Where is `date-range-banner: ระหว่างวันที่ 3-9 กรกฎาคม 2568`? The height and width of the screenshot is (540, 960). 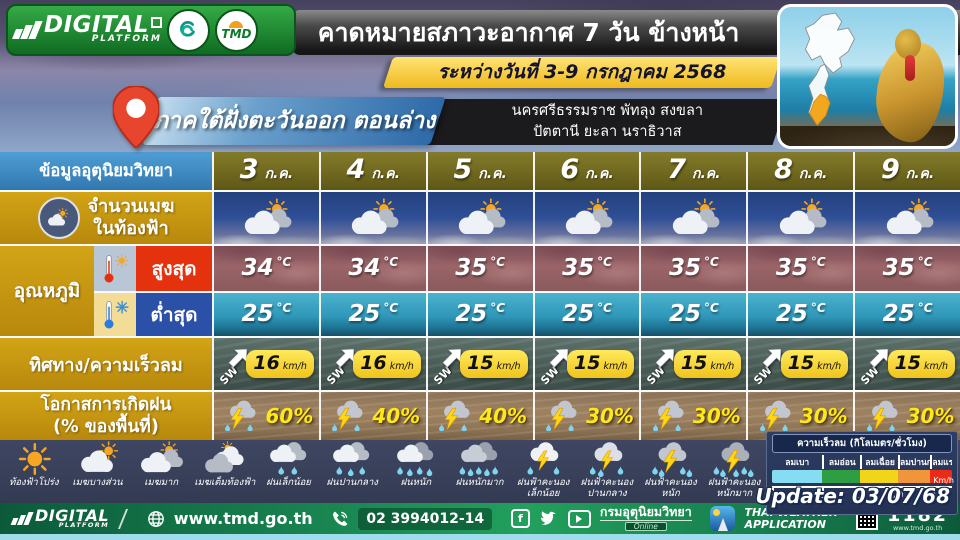
date-range-banner: ระหว่างวันที่ 3-9 กรกฎาคม 2568 is located at coordinates (582, 72).